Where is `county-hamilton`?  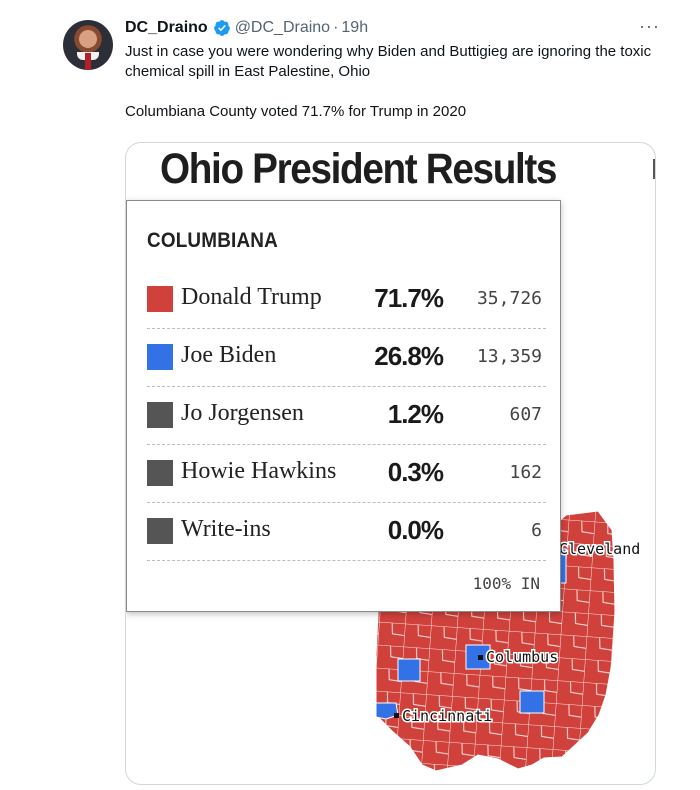 county-hamilton is located at coordinates (387, 711).